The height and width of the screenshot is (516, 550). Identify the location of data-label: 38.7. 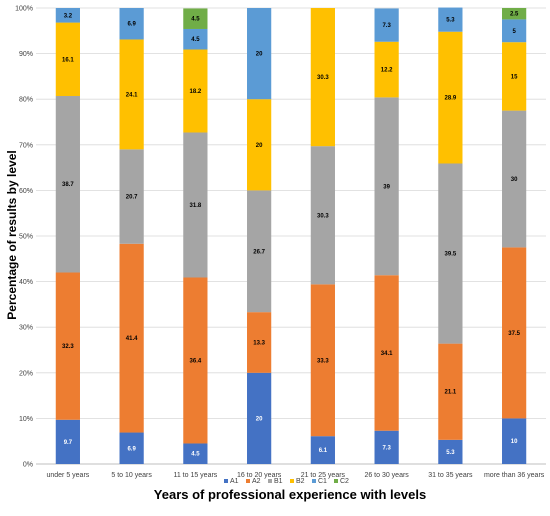
(68, 185).